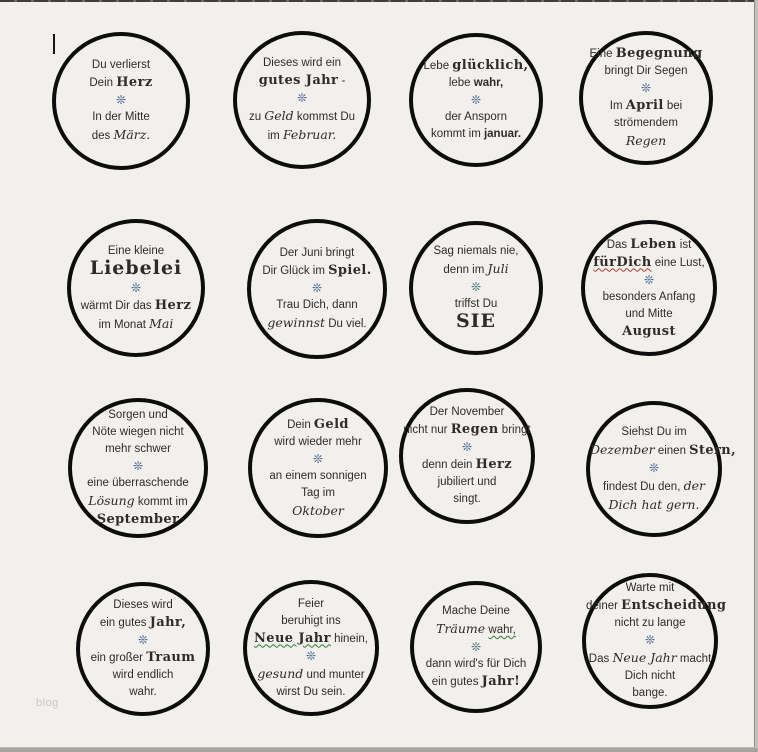  Describe the element at coordinates (136, 267) in the screenshot. I see `fortune-line: Liebelei` at that location.